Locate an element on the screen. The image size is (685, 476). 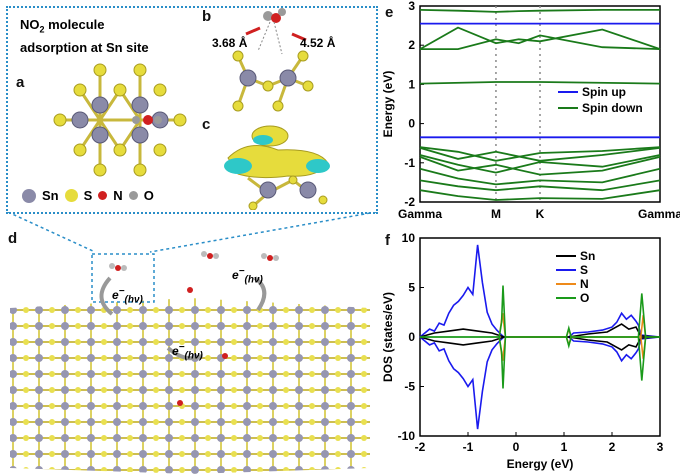
dos-xtick-label: 1 is located at coordinates (564, 447).